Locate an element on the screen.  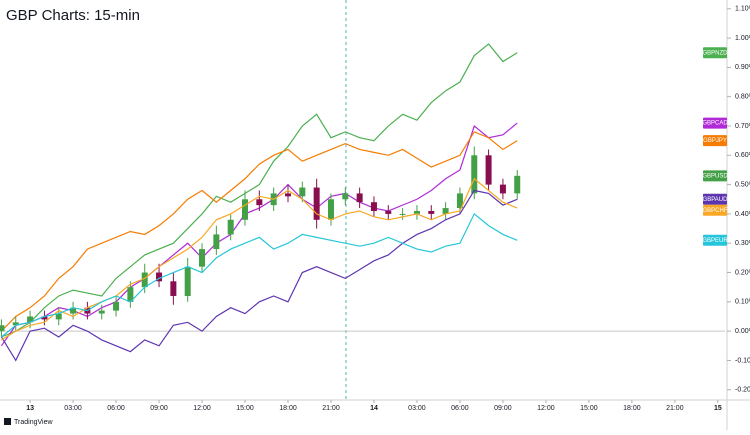
y-tick-label: 0.40% is located at coordinates (742, 214).